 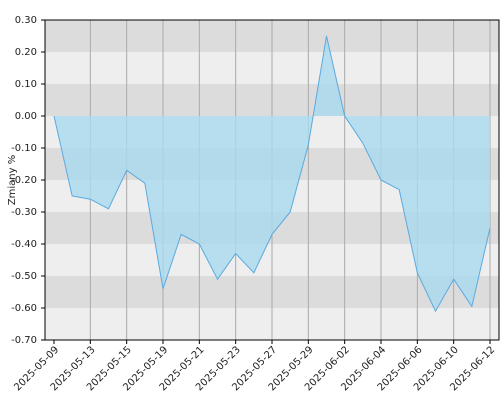 I want to click on y-tick-label: -0.60, so click(x=24, y=308).